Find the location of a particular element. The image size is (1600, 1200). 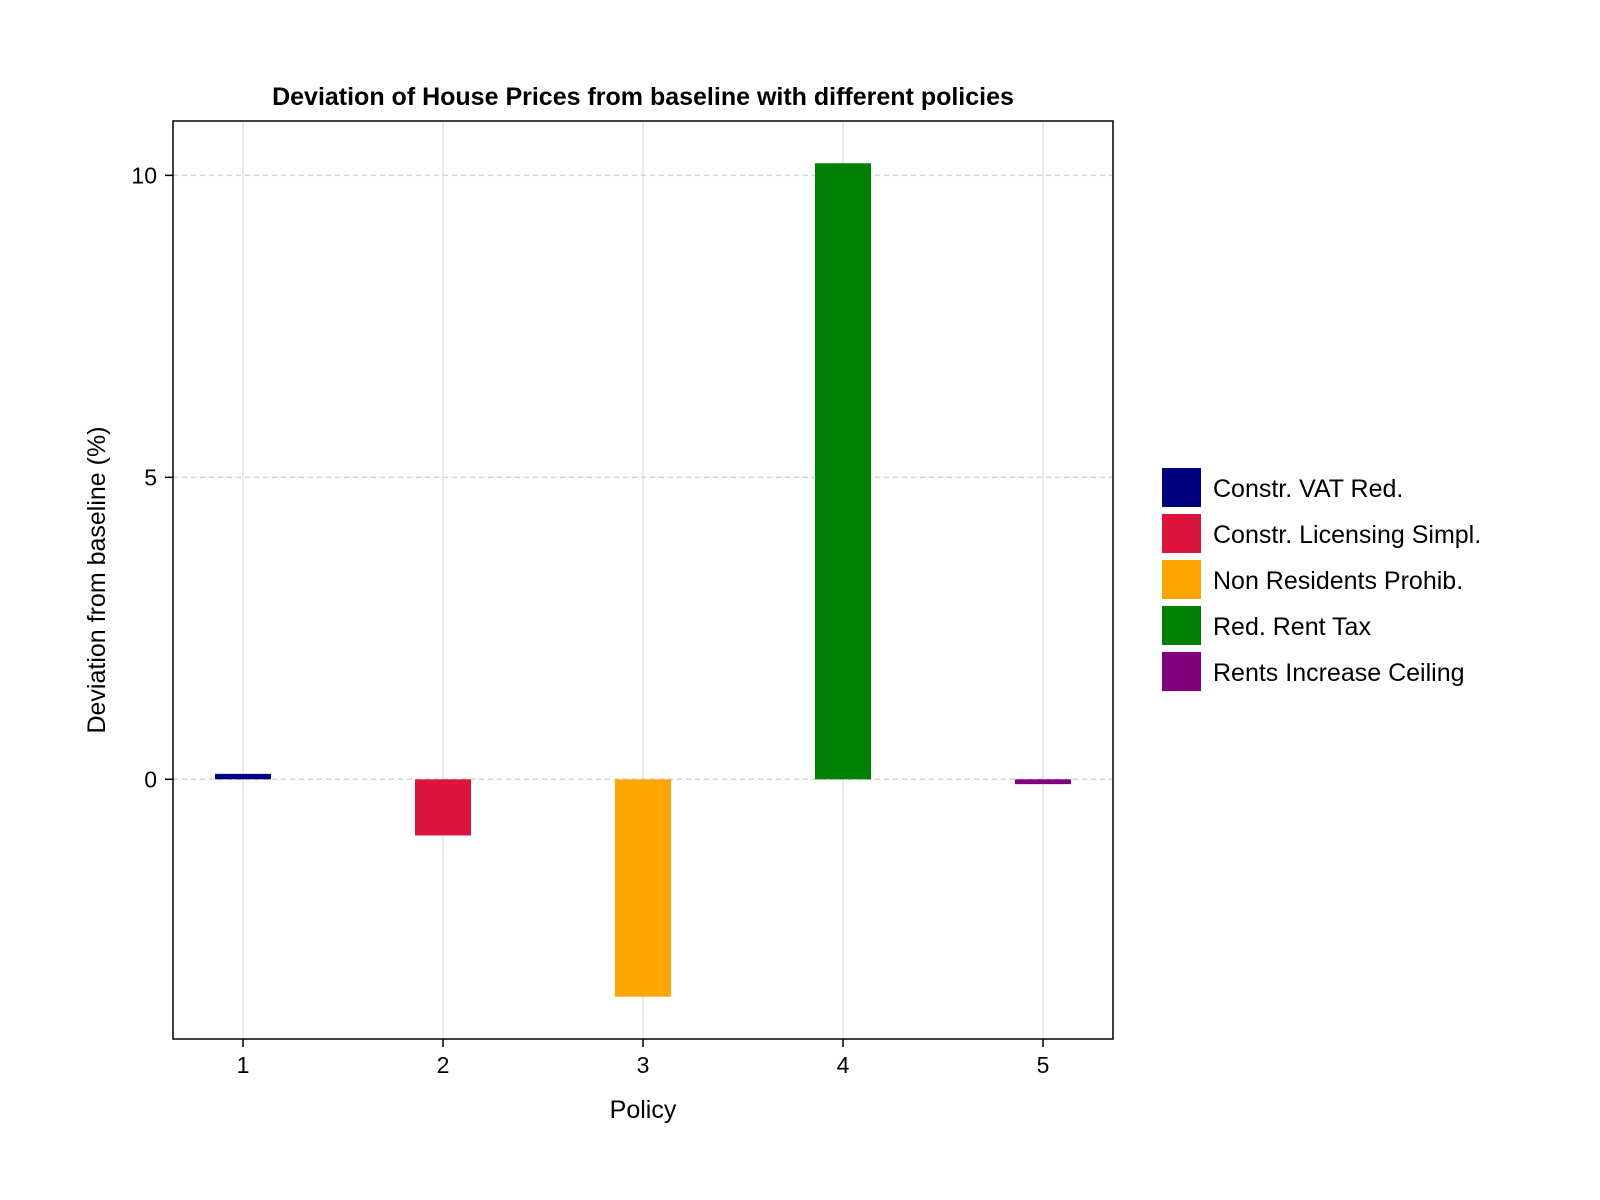

x-tick-label: 3 is located at coordinates (643, 1065).